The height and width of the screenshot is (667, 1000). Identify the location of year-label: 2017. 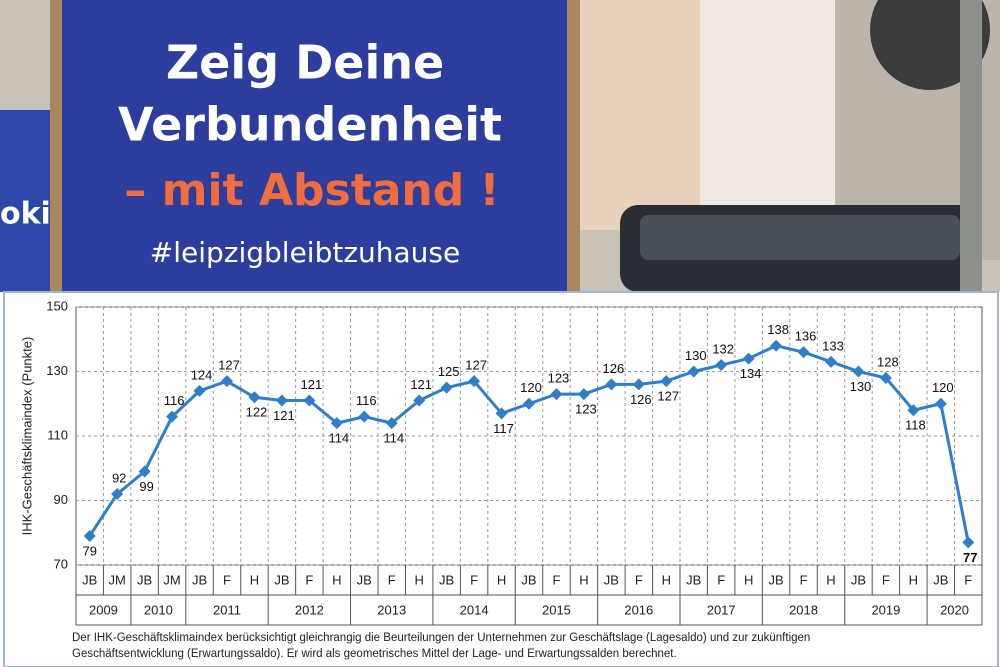
(721, 609).